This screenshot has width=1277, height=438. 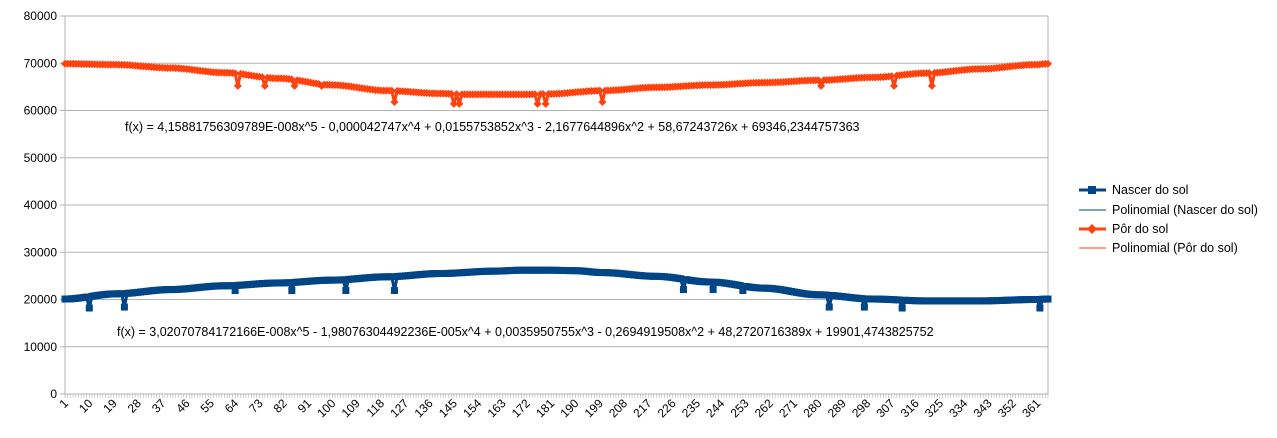 What do you see at coordinates (910, 408) in the screenshot?
I see `x-tick-label: 316` at bounding box center [910, 408].